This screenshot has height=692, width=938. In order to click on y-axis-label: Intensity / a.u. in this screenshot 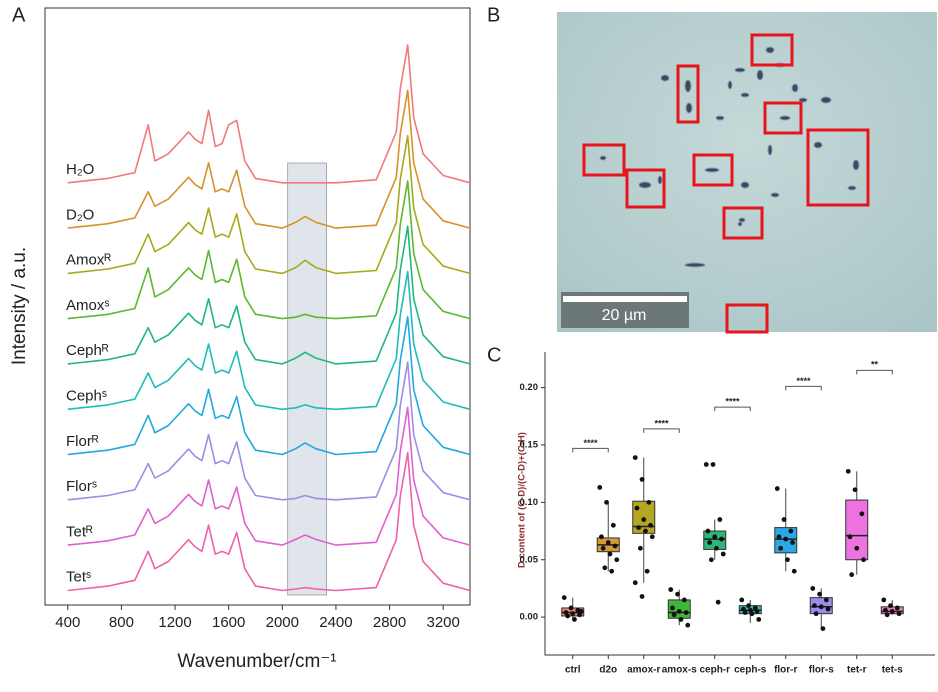, I will do `click(19, 306)`.